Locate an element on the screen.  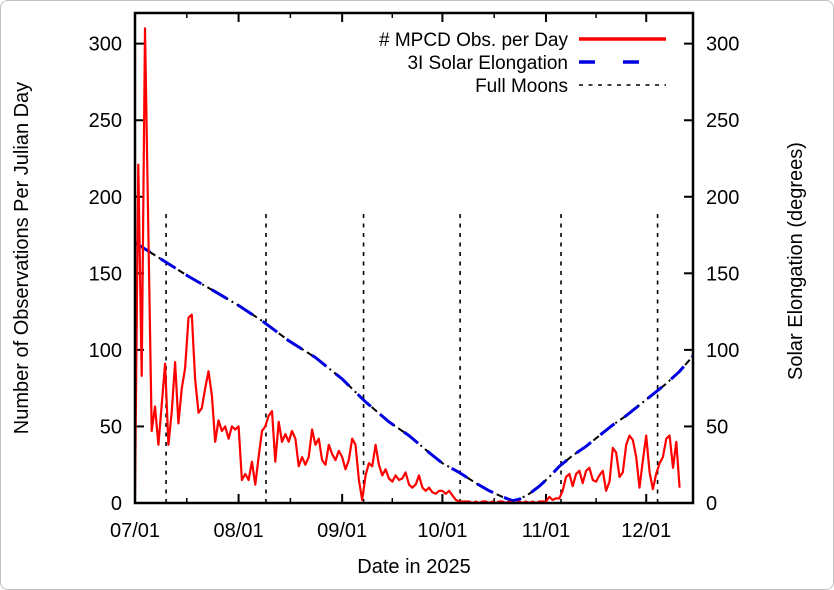
x-tick-label: 12/01 is located at coordinates (646, 531).